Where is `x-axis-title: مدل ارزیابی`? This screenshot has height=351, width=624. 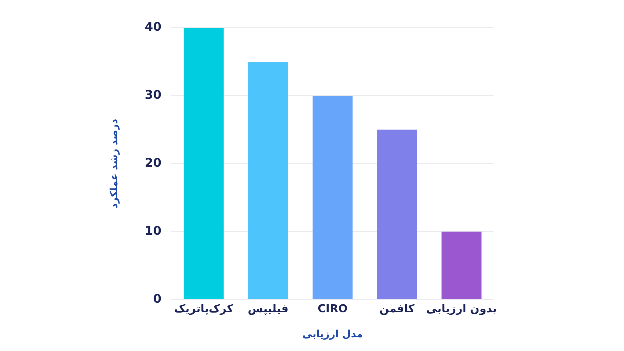
x-axis-title: مدل ارزیابی is located at coordinates (333, 335).